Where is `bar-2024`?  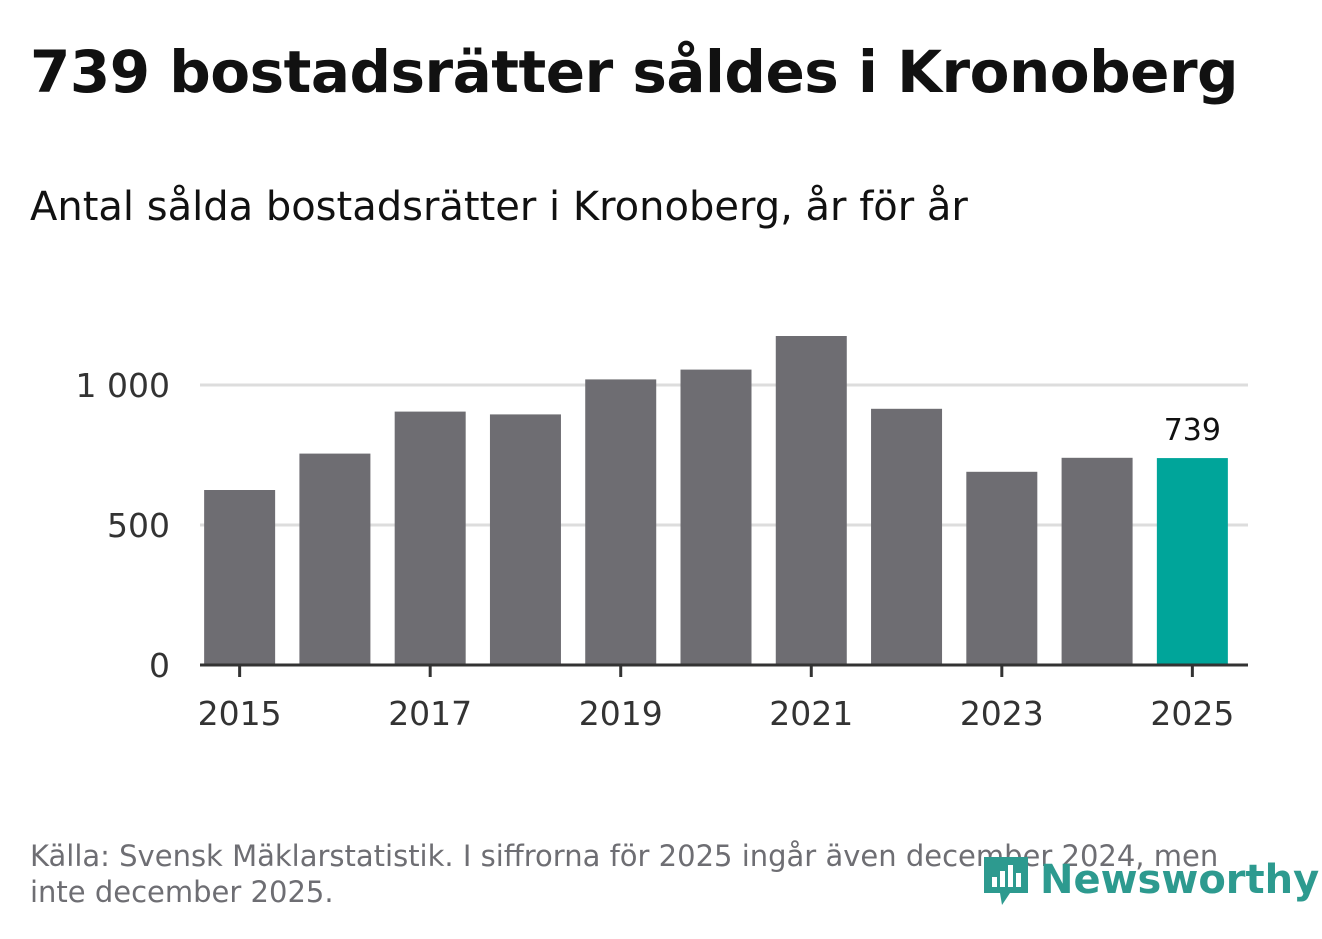
bar-2024 is located at coordinates (1097, 561).